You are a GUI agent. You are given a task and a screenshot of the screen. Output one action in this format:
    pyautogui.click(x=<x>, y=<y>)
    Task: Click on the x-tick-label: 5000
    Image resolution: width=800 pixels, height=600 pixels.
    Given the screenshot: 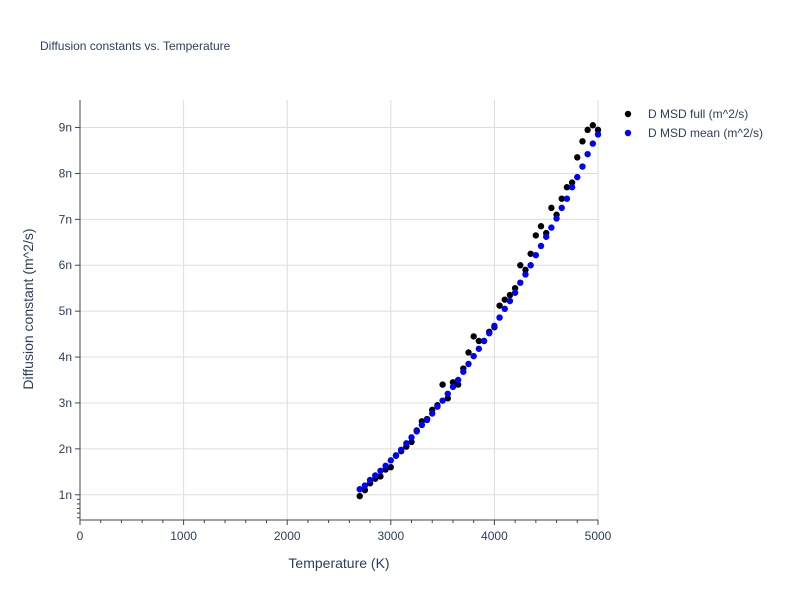 What is the action you would take?
    pyautogui.click(x=598, y=536)
    